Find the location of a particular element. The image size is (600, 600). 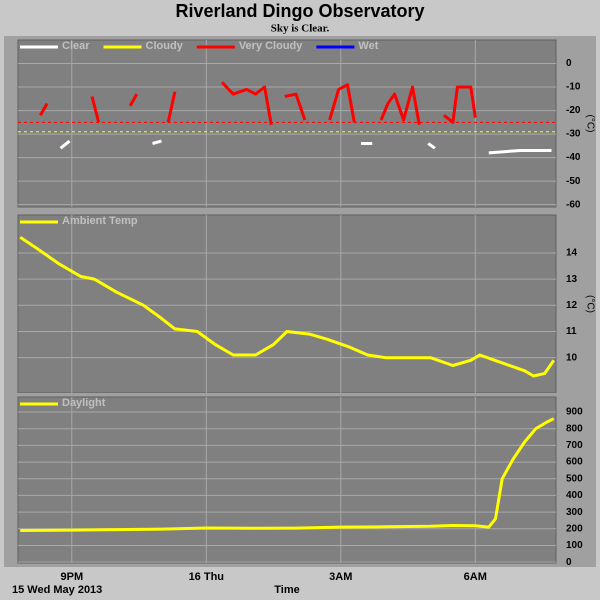

x-tick-label: 3AM is located at coordinates (340, 577).